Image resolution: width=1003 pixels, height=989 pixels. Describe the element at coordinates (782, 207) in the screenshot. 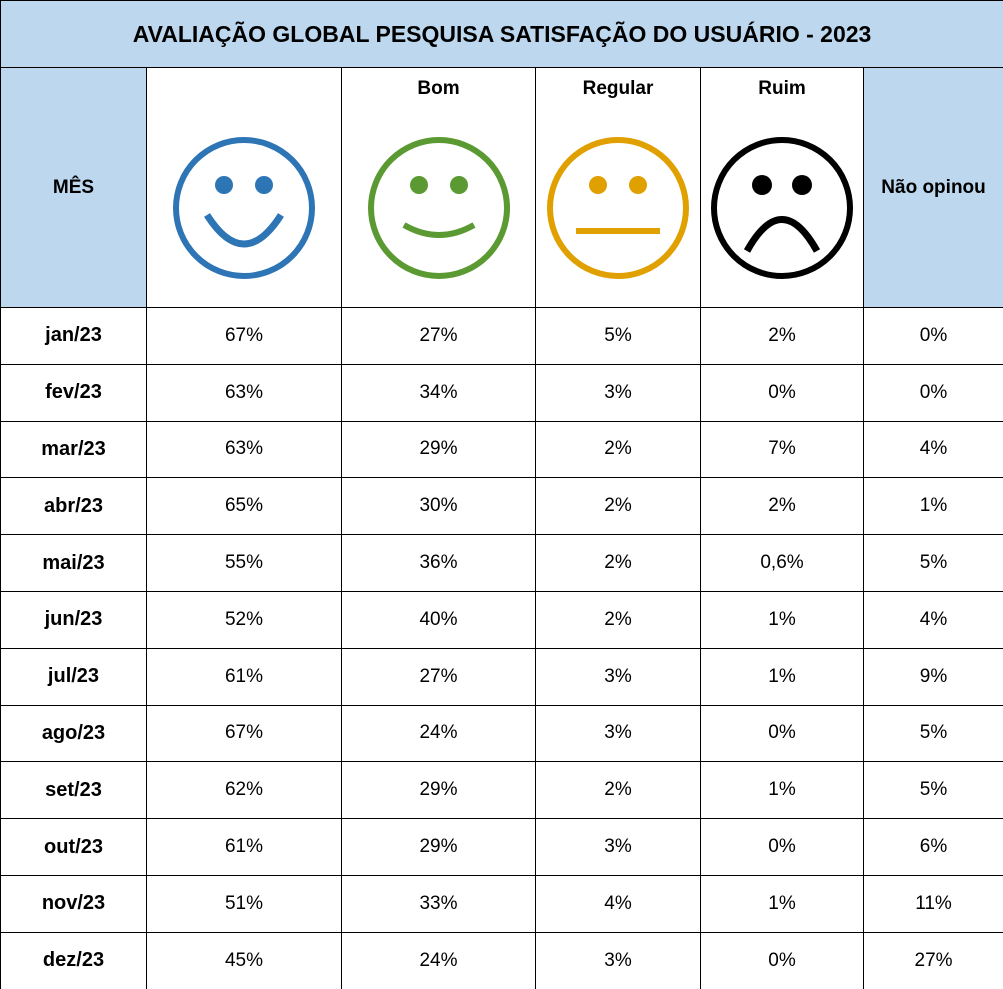

I see `sad-icon` at that location.